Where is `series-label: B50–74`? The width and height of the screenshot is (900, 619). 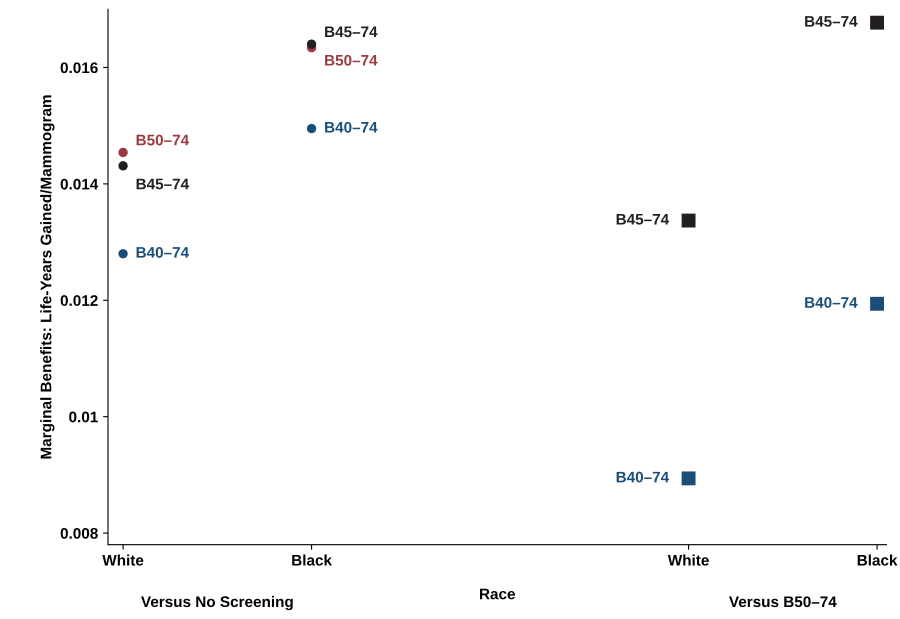 series-label: B50–74 is located at coordinates (163, 140).